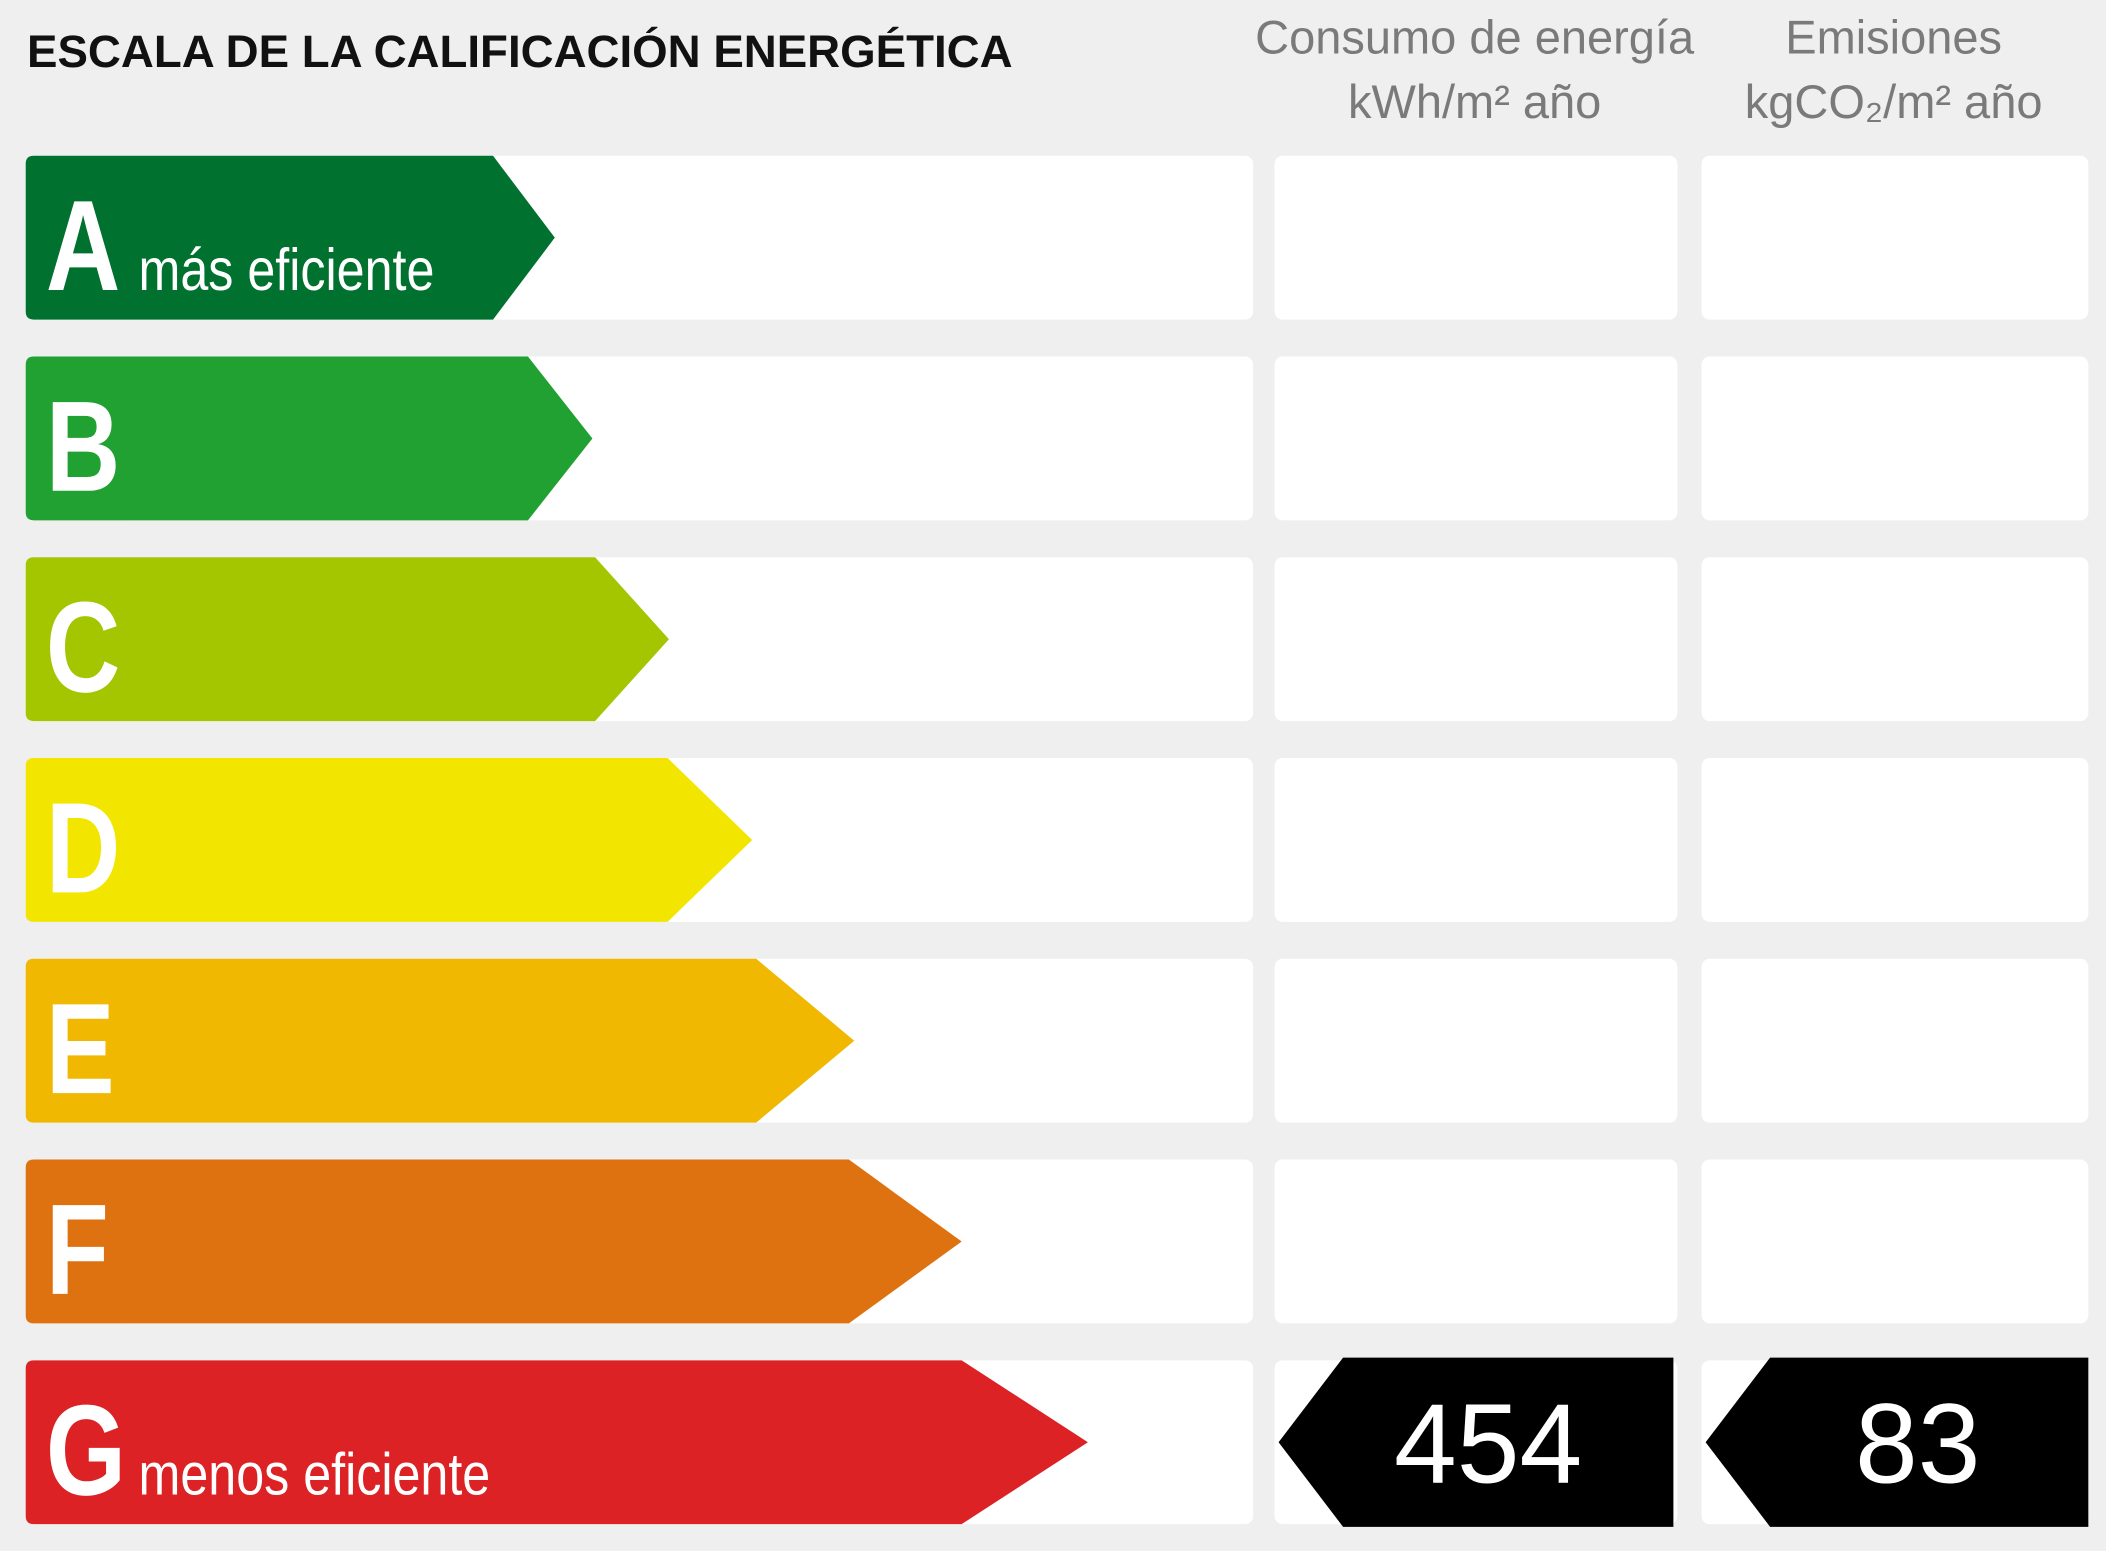 The width and height of the screenshot is (2106, 1551). I want to click on value-label: 454, so click(1488, 1444).